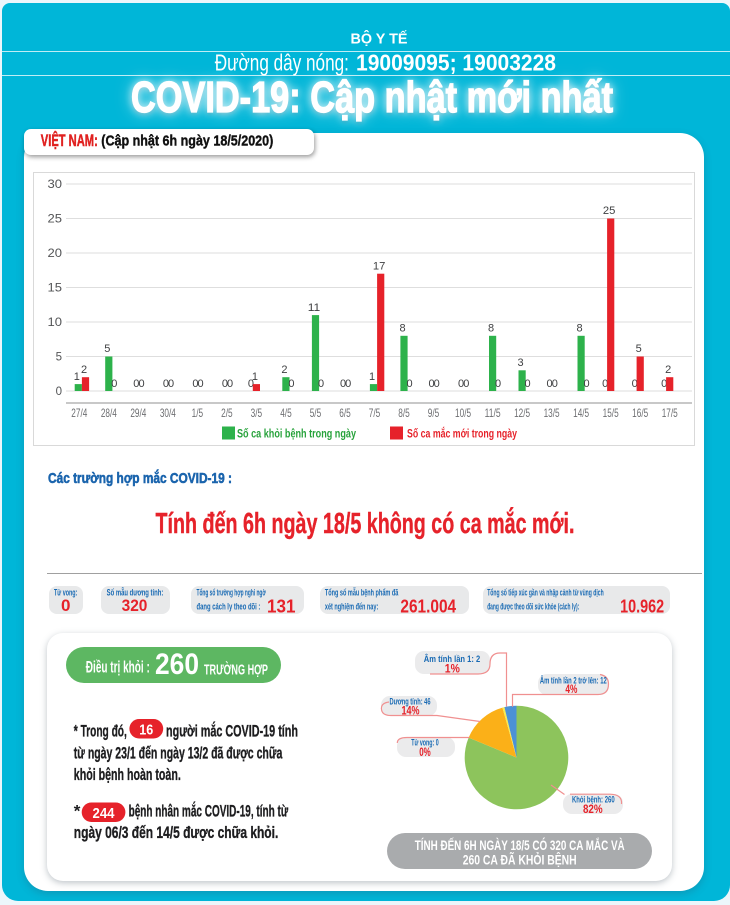 Image resolution: width=730 pixels, height=905 pixels. What do you see at coordinates (640, 413) in the screenshot?
I see `svg-text: 16/5` at bounding box center [640, 413].